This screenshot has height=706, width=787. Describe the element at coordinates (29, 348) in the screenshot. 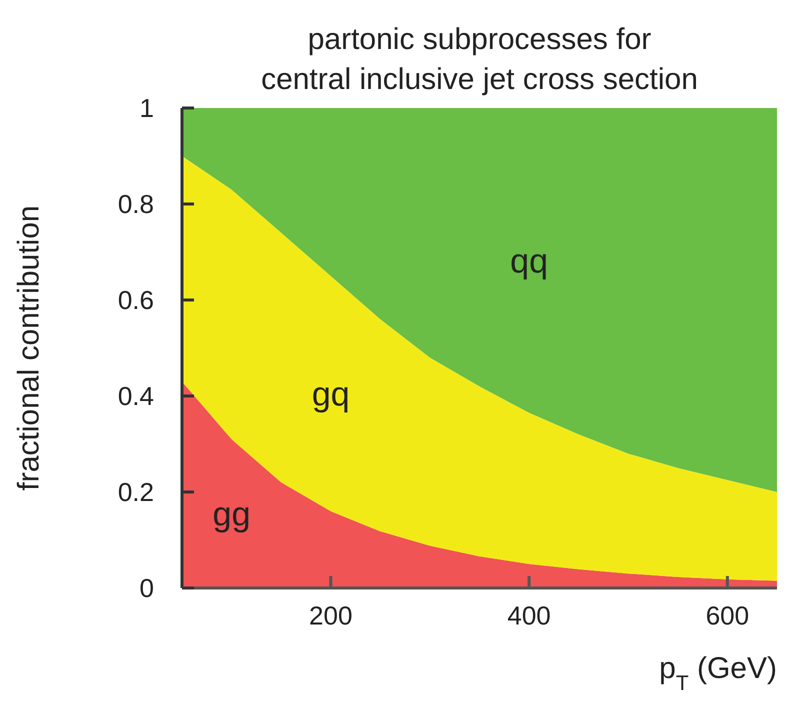

I see `y-axis-title: fractional contribution` at that location.